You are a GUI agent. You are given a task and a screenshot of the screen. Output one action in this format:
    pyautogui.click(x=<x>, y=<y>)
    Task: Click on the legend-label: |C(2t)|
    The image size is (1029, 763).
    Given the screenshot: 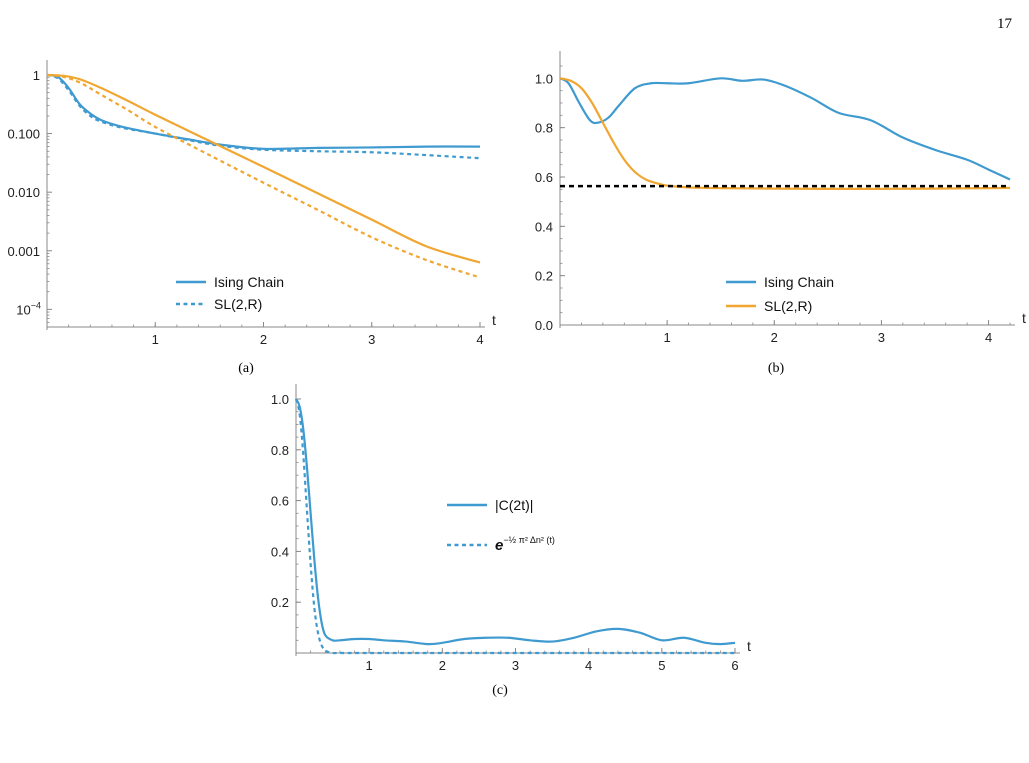 What is the action you would take?
    pyautogui.click(x=514, y=505)
    